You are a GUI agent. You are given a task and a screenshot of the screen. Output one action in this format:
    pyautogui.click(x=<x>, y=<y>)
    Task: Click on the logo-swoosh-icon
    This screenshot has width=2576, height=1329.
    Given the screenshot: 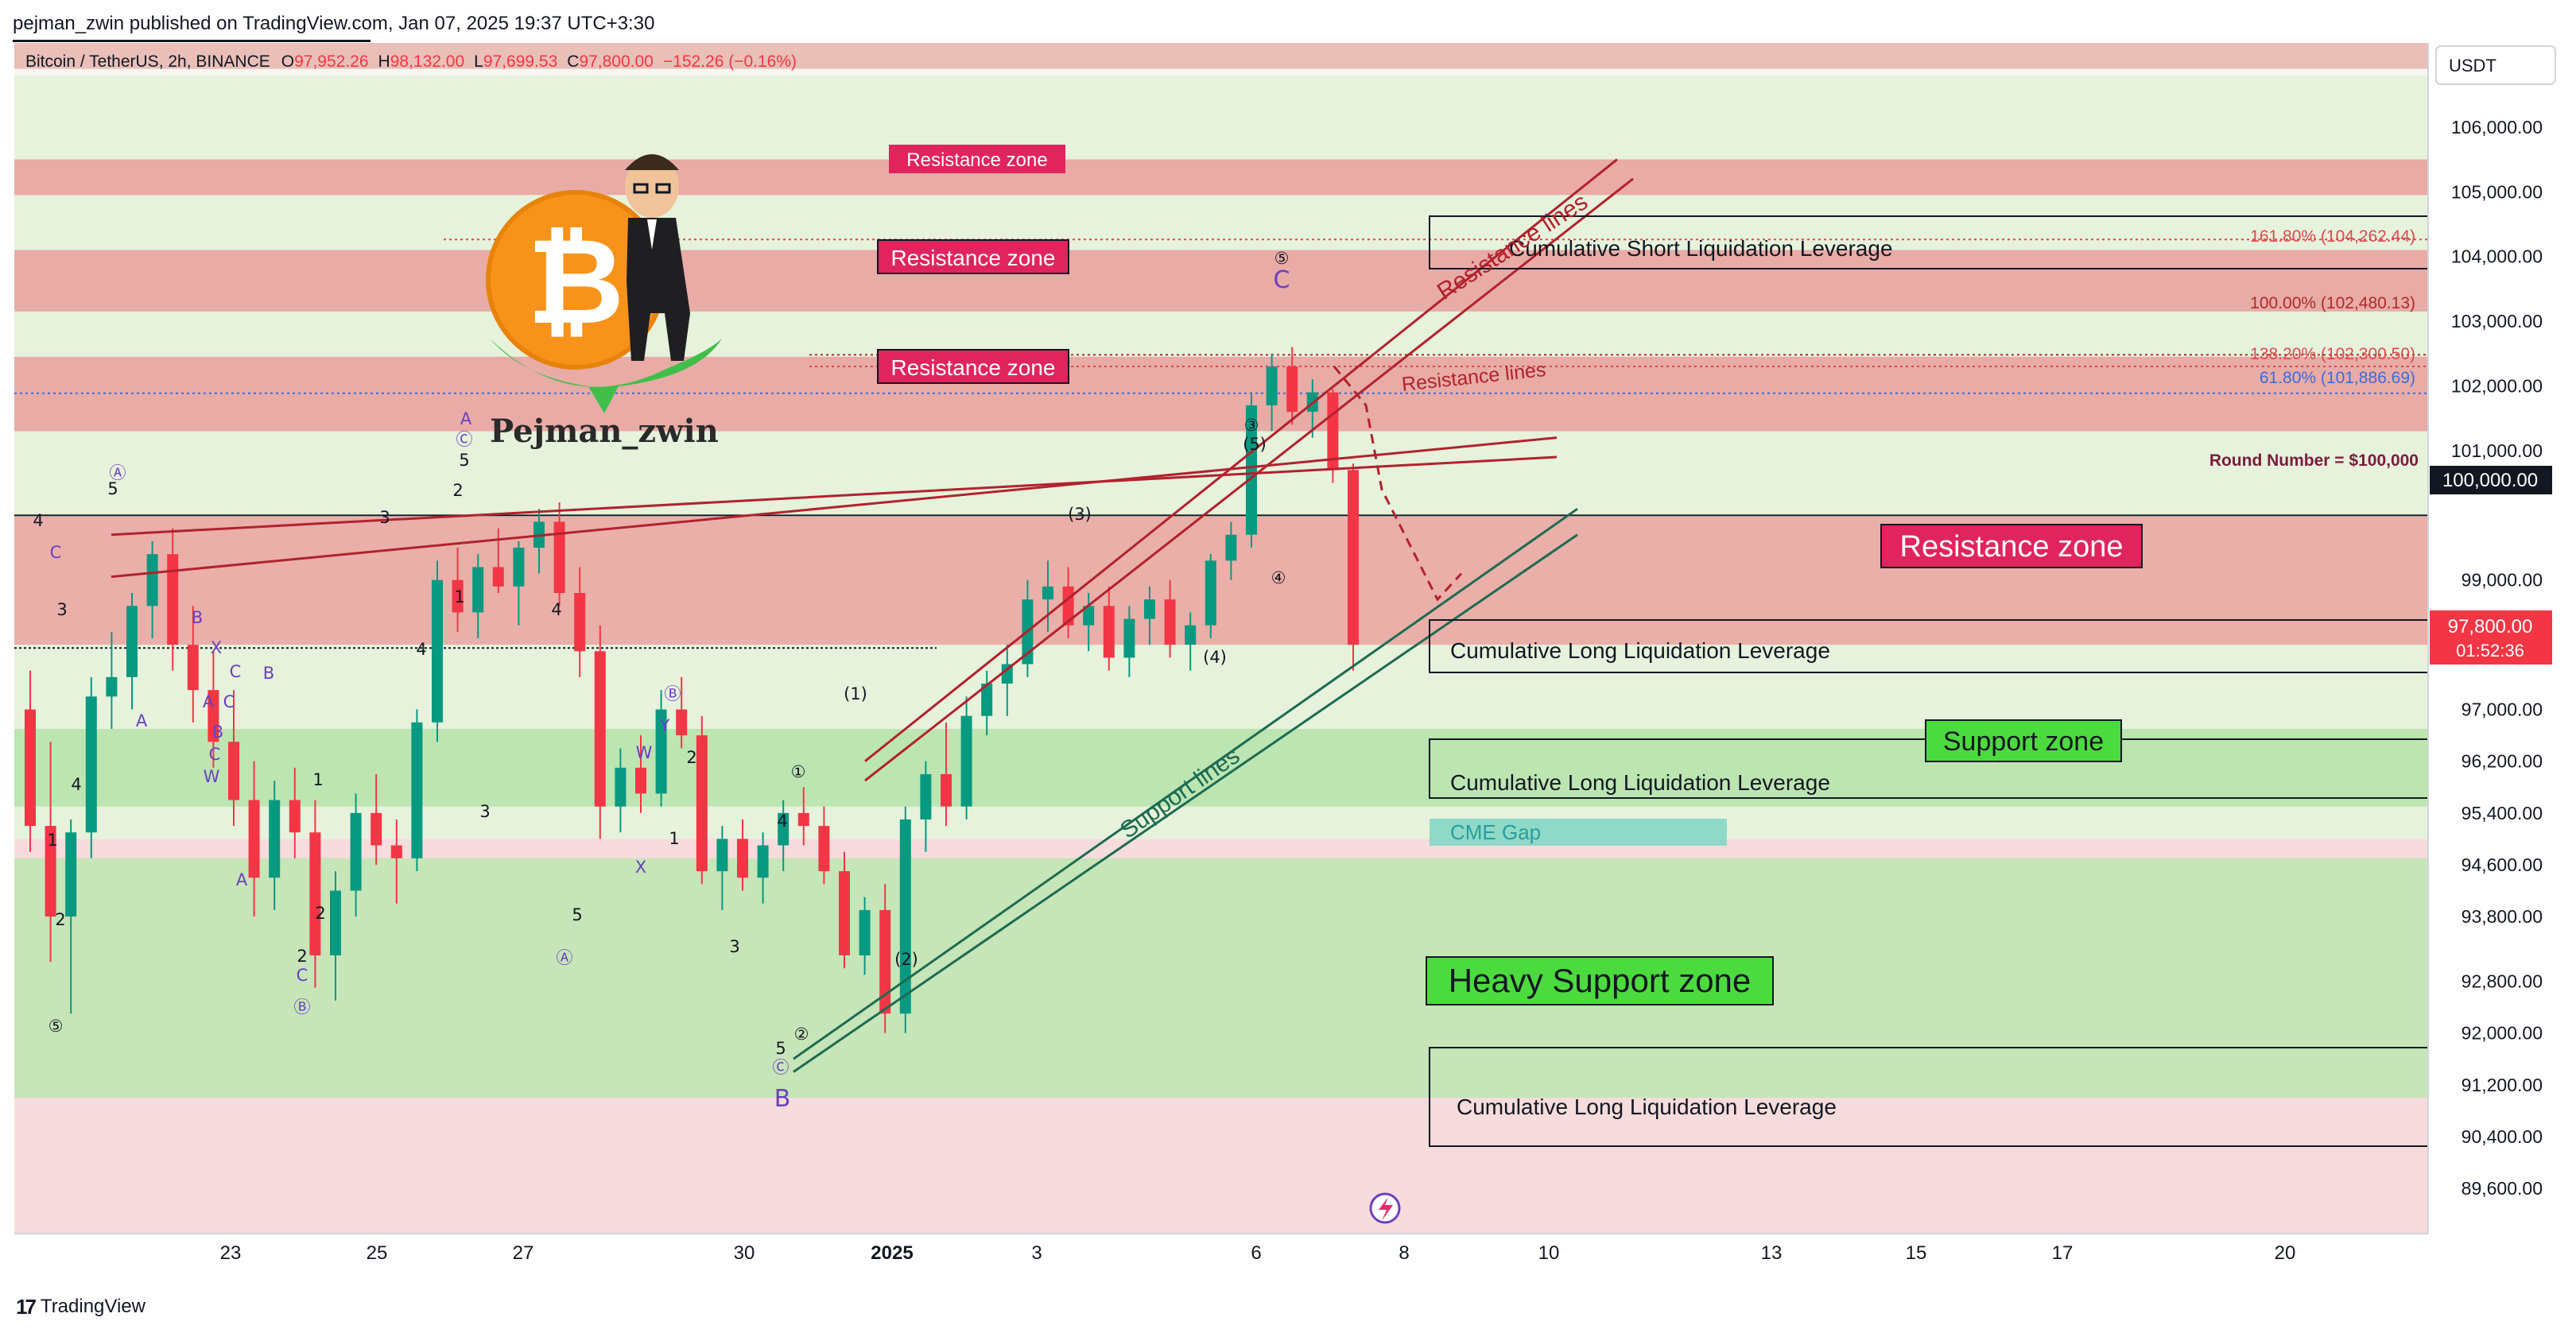 What is the action you would take?
    pyautogui.click(x=606, y=376)
    